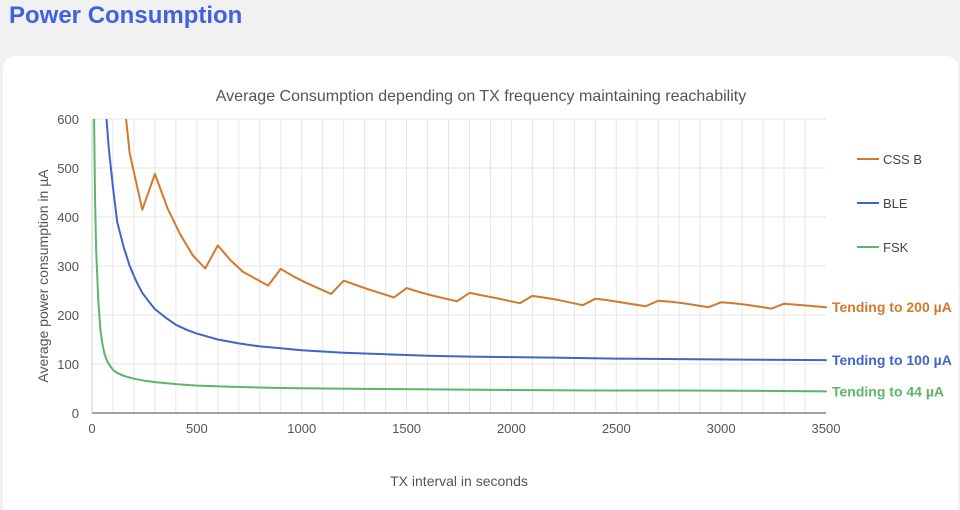 The width and height of the screenshot is (960, 510). Describe the element at coordinates (616, 428) in the screenshot. I see `x-tick-label: 2500` at that location.